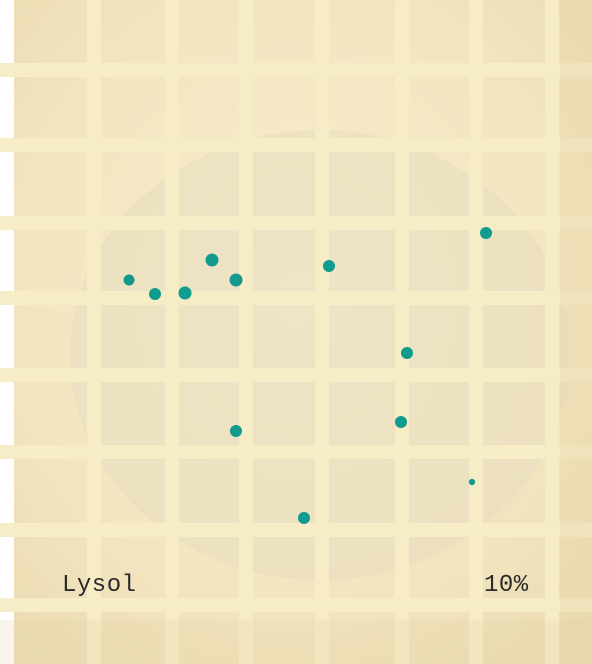  I want to click on edge-shade-right, so click(576, 332).